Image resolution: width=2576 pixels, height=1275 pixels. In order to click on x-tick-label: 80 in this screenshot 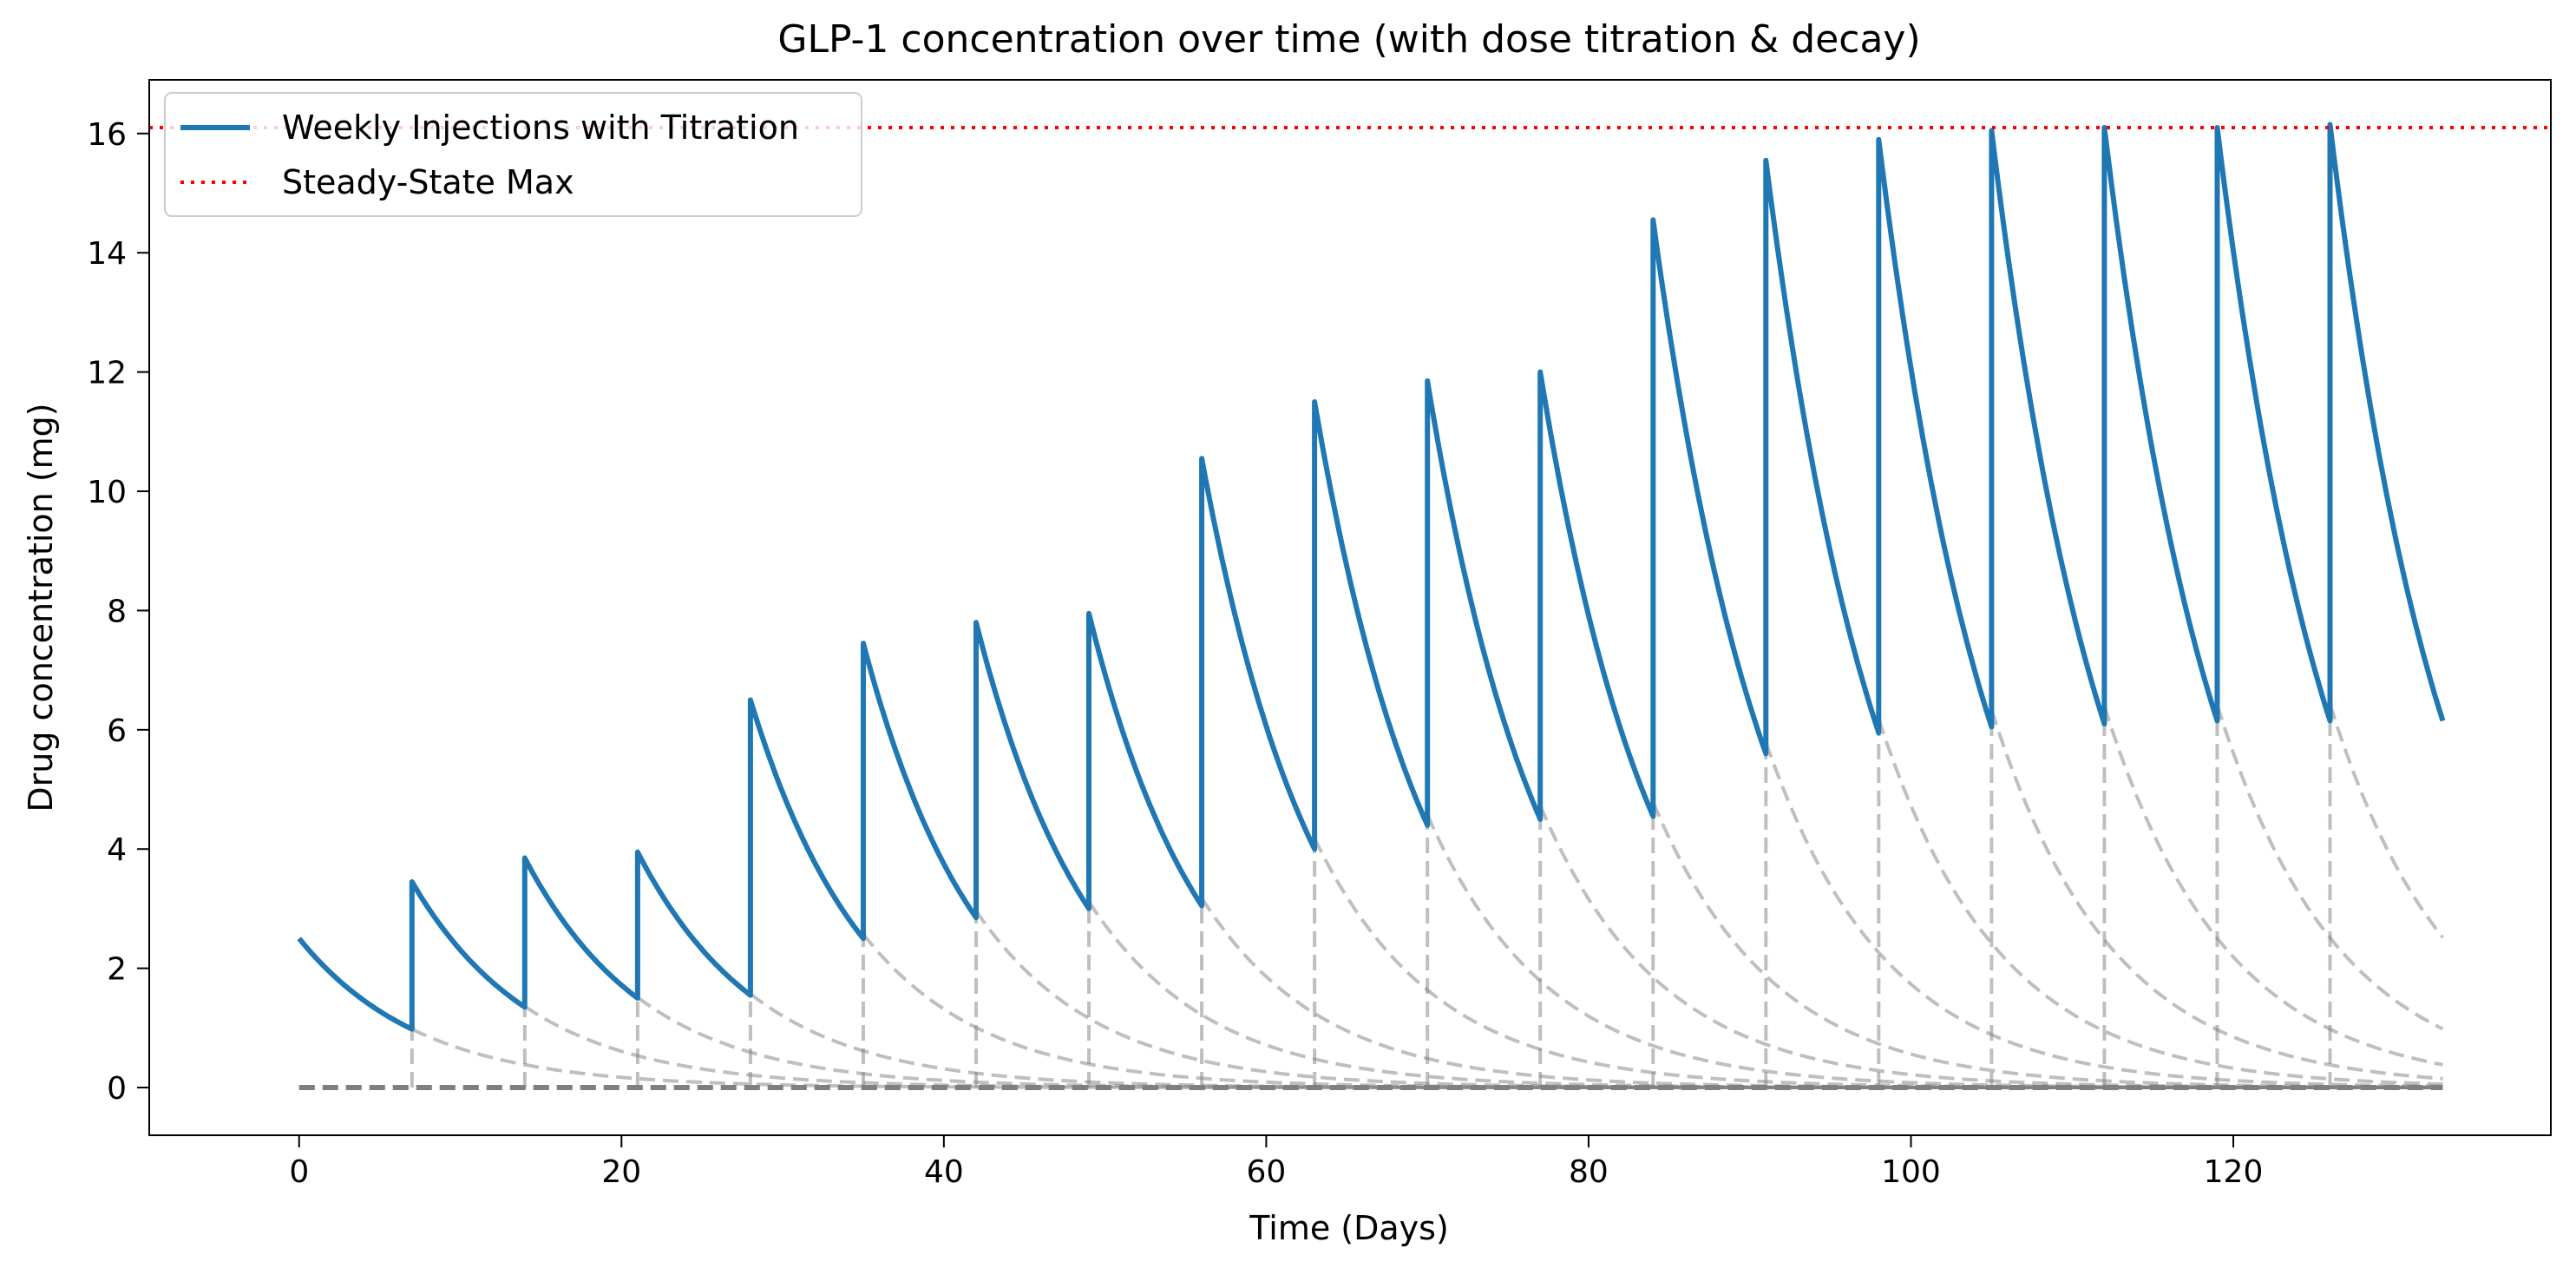, I will do `click(1589, 1172)`.